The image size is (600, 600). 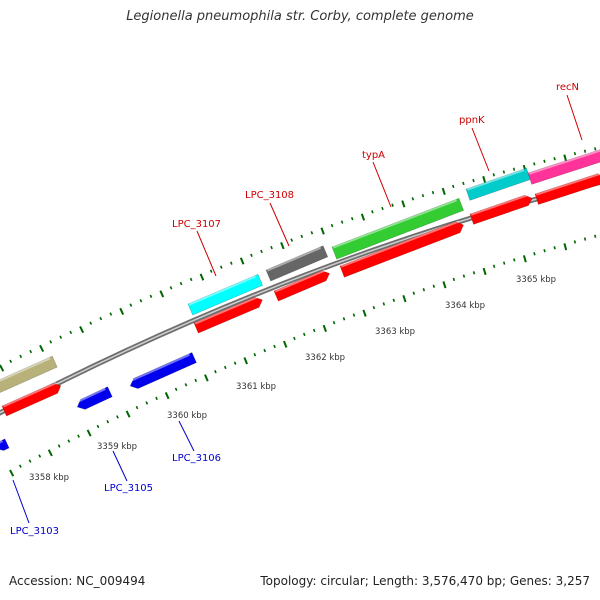 What do you see at coordinates (395, 332) in the screenshot?
I see `kbp-label: 3363 kbp` at bounding box center [395, 332].